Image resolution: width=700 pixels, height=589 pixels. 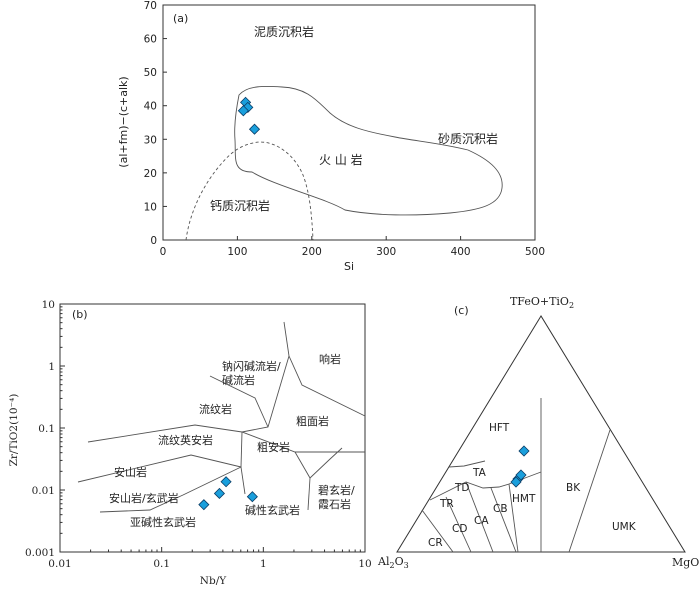 I want to click on x-tick-label-a: 200, so click(x=312, y=252).